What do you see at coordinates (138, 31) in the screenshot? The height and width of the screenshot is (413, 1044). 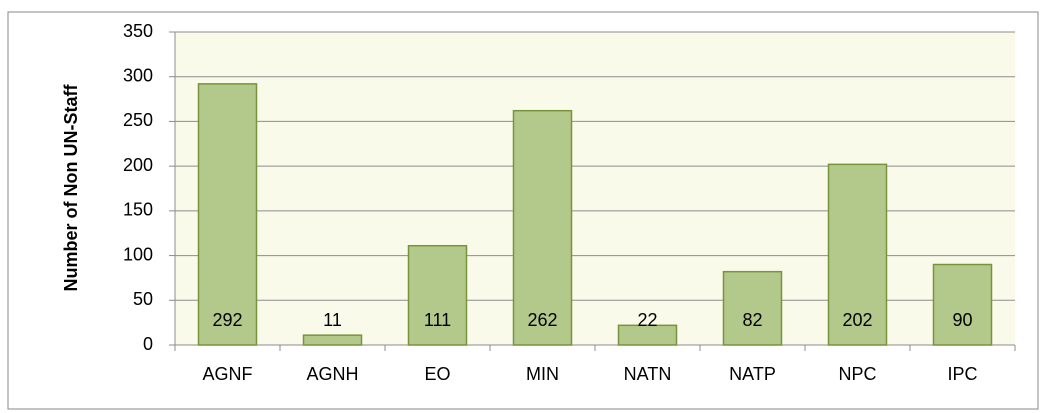 I see `y-tick-label: 350` at bounding box center [138, 31].